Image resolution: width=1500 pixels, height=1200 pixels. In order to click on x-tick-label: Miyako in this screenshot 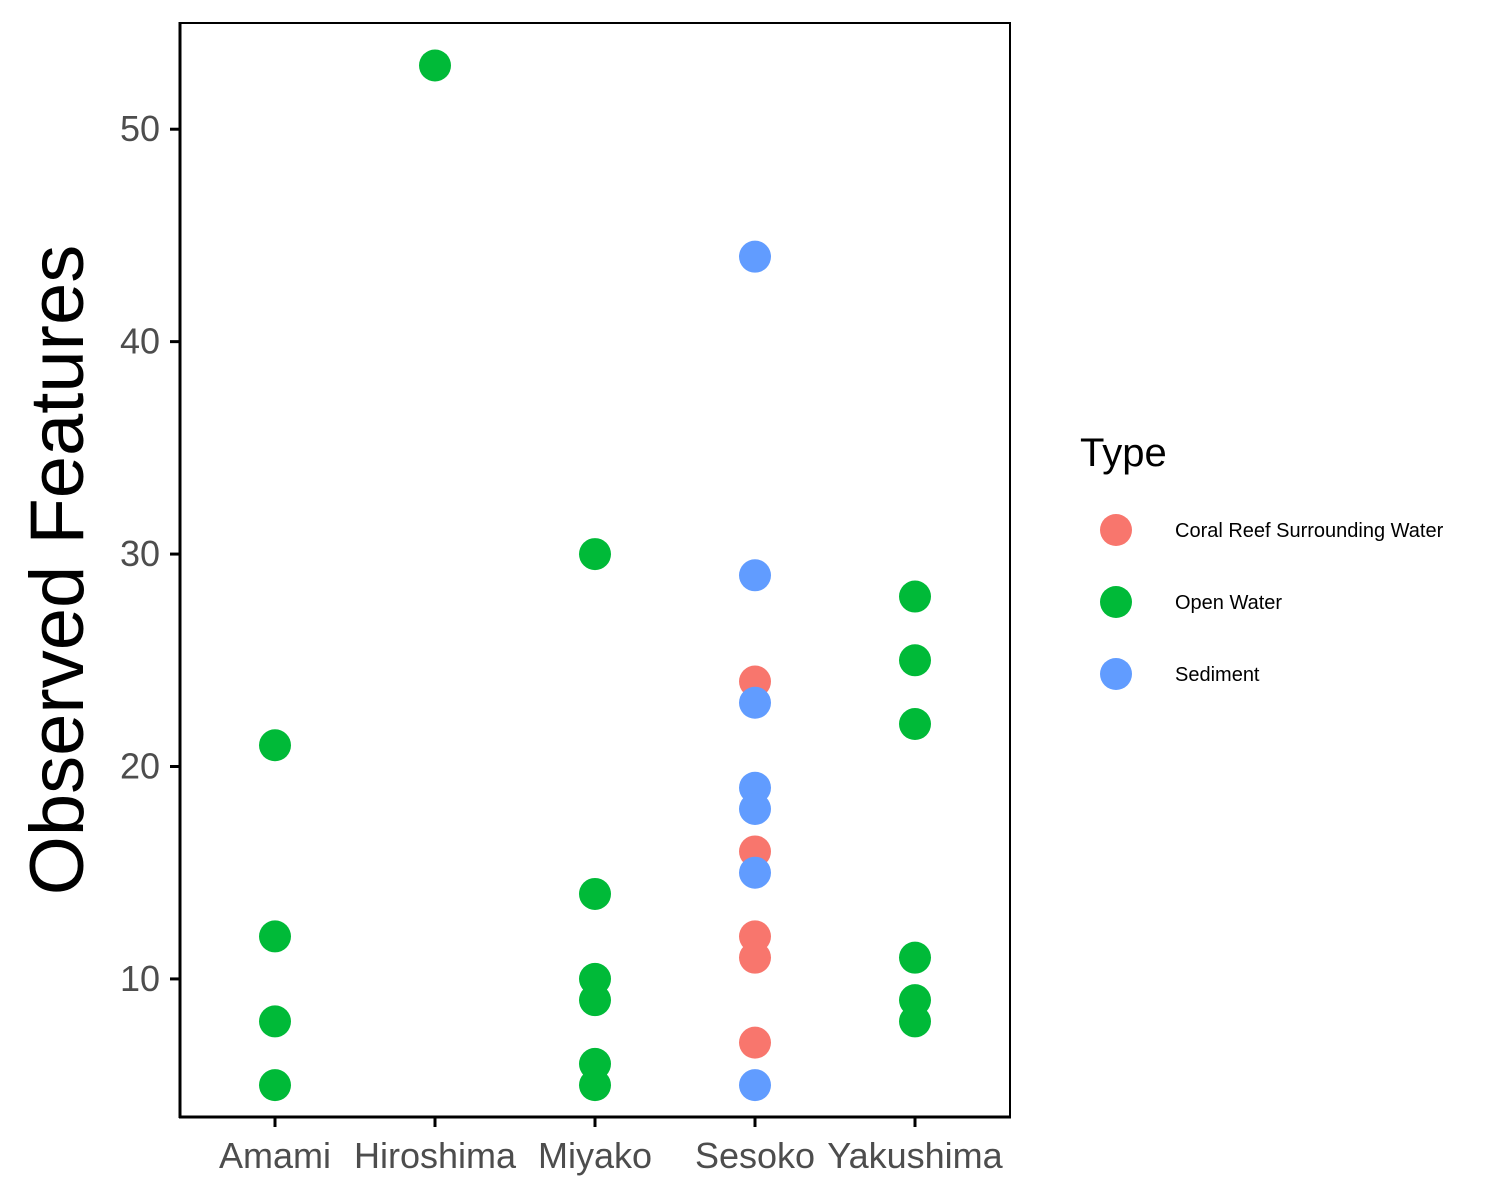, I will do `click(595, 1155)`.